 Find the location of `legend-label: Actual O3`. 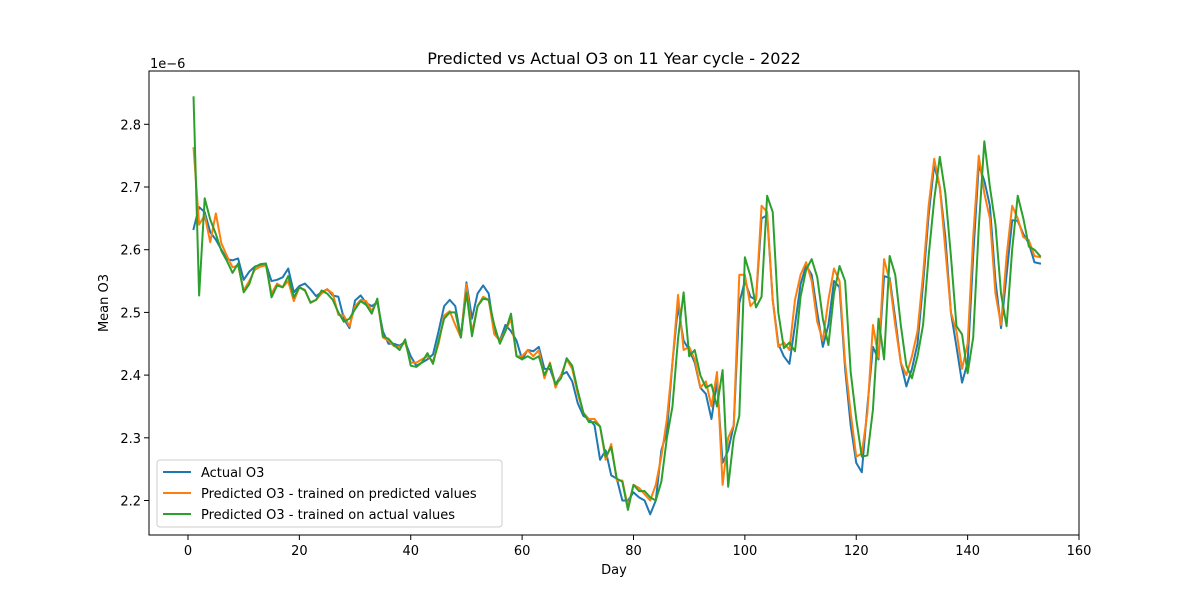

legend-label: Actual O3 is located at coordinates (232, 473).